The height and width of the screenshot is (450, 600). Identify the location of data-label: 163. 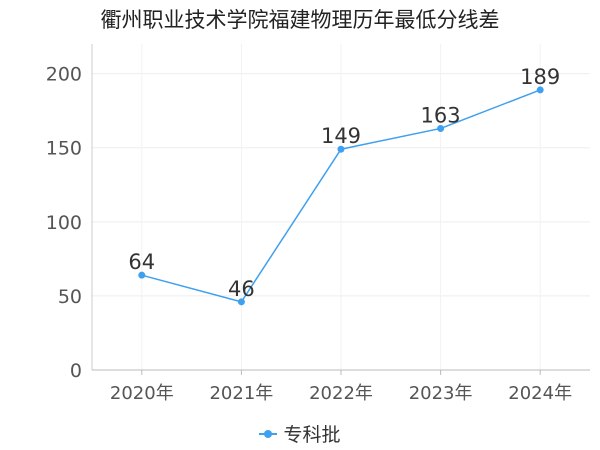
(441, 115).